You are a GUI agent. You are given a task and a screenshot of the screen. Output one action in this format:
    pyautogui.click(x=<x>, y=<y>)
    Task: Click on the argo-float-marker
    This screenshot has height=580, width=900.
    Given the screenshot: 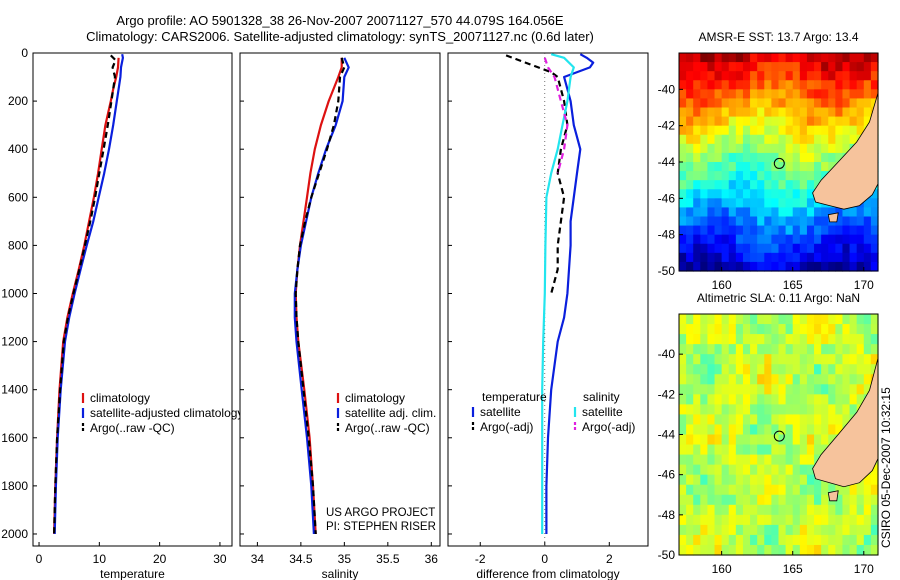 What is the action you would take?
    pyautogui.click(x=779, y=163)
    